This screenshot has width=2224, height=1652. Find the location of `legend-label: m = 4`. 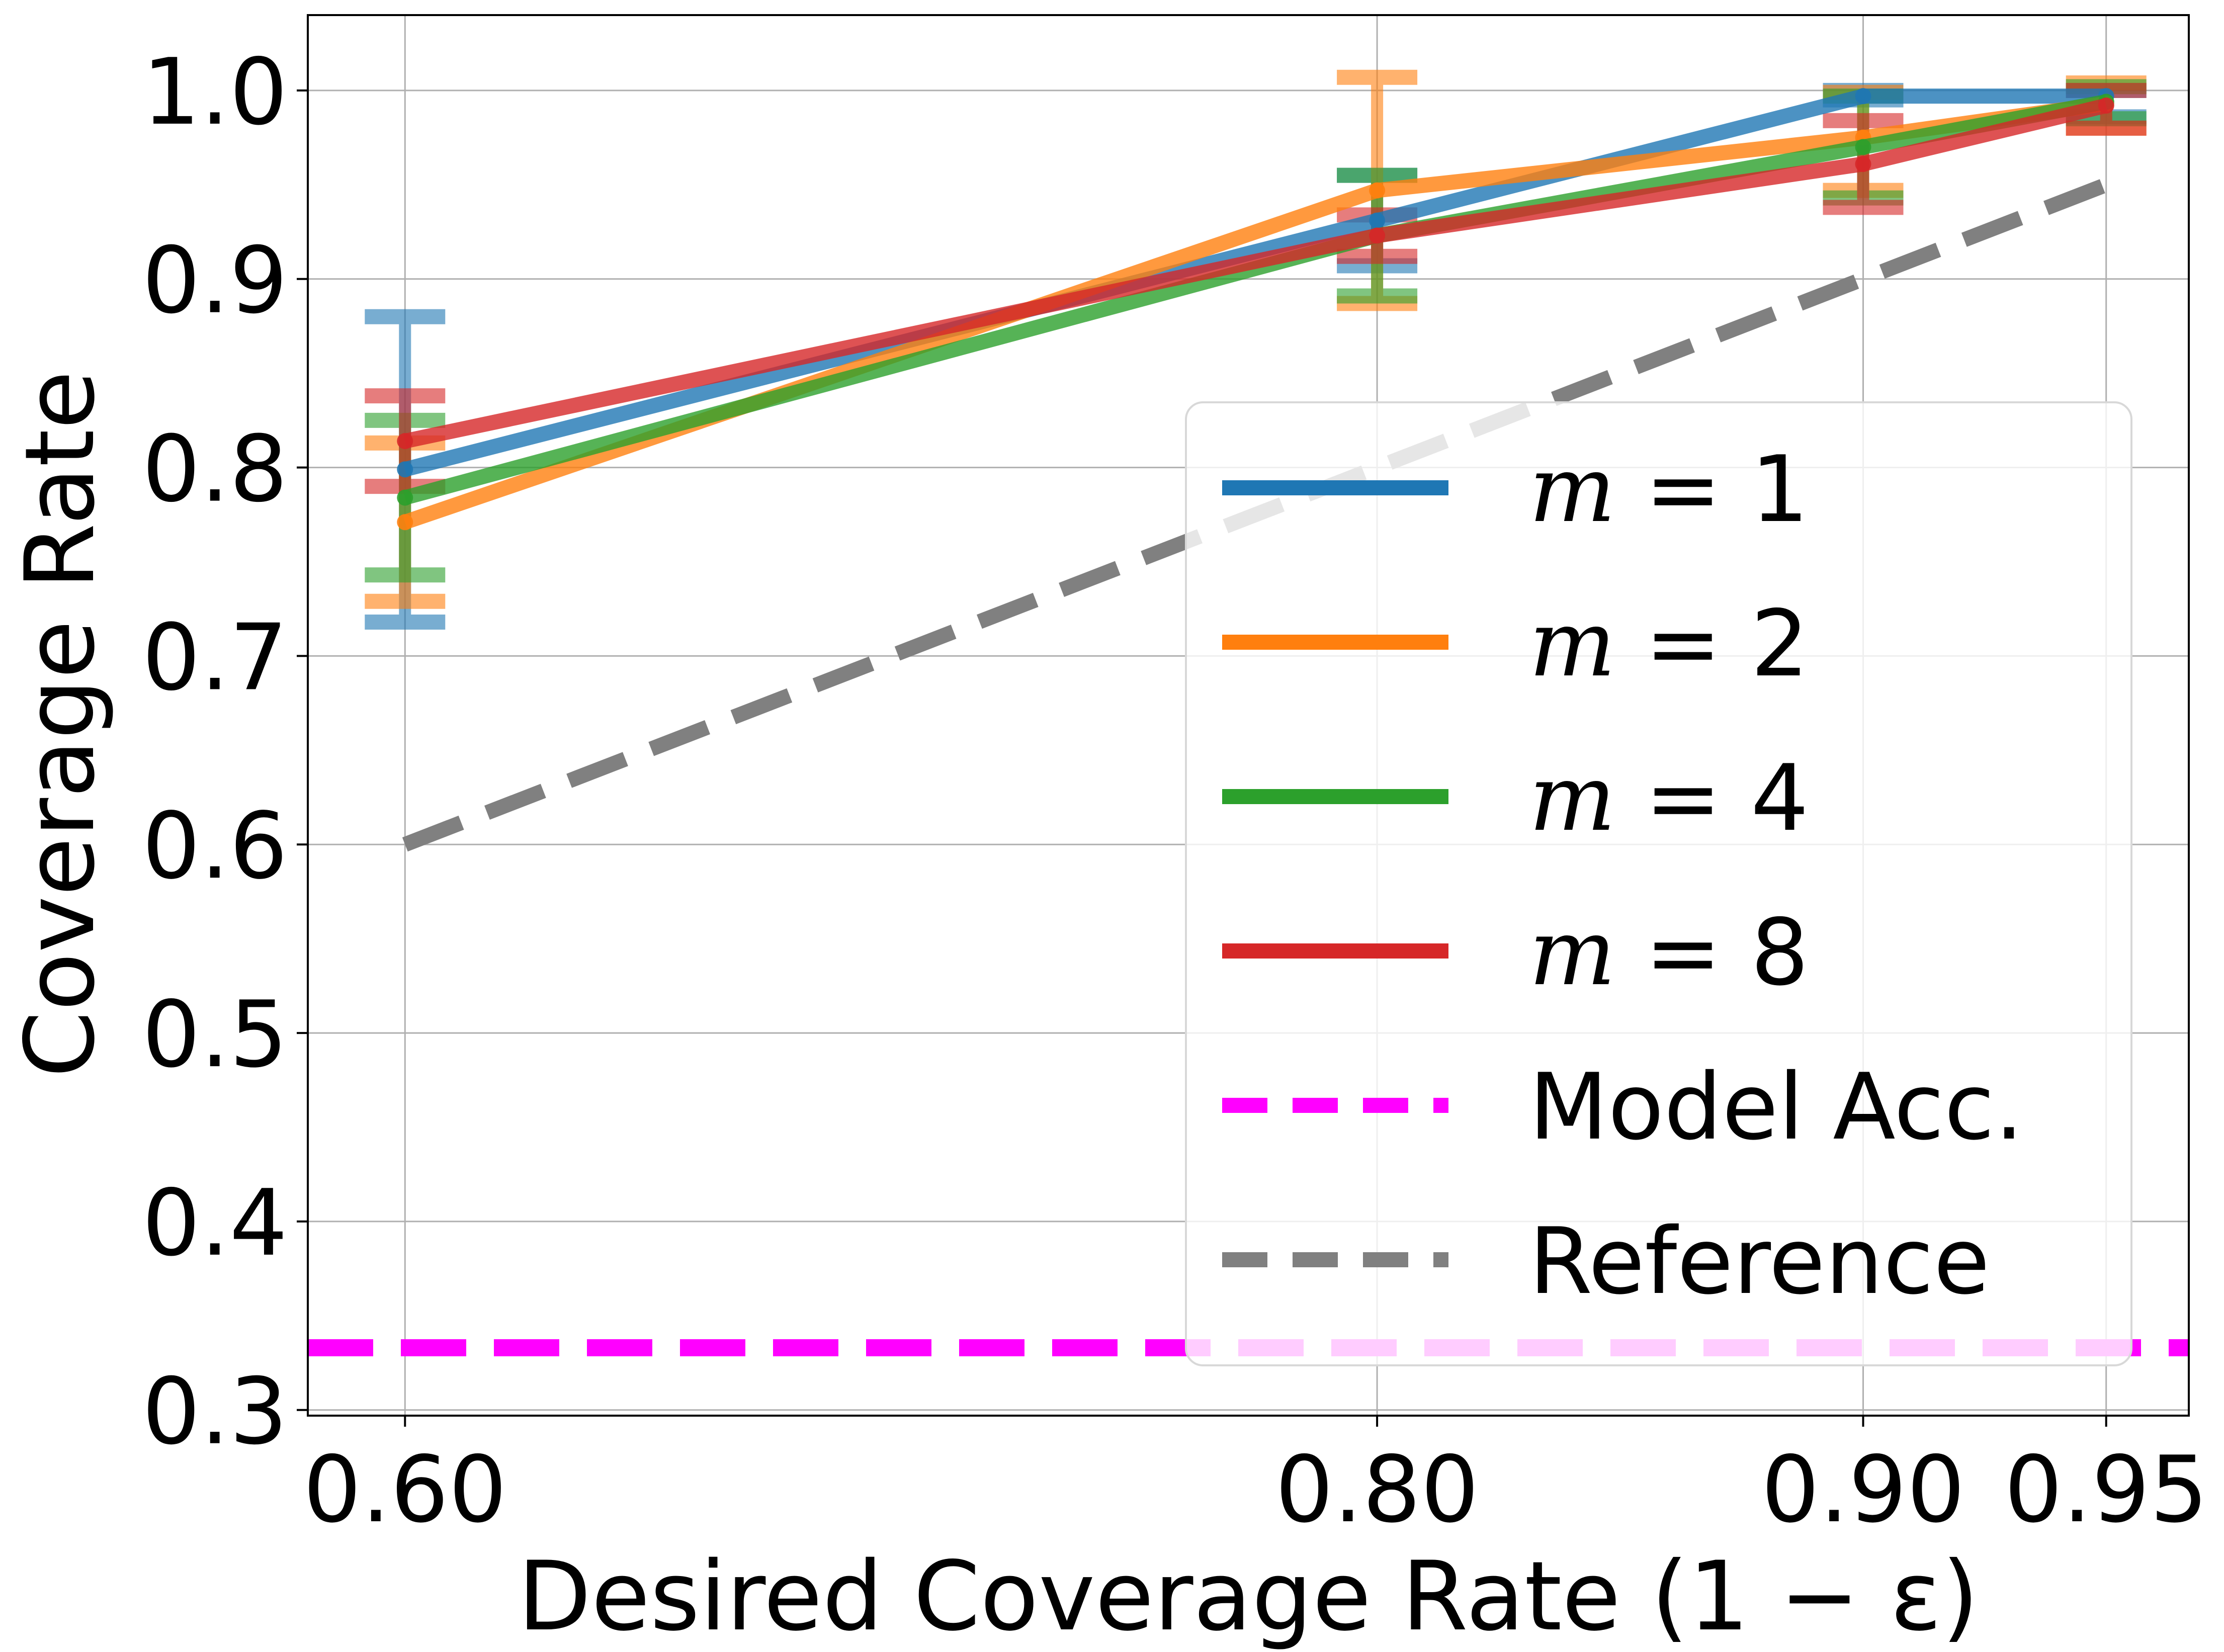

legend-label: m = 4 is located at coordinates (1669, 798).